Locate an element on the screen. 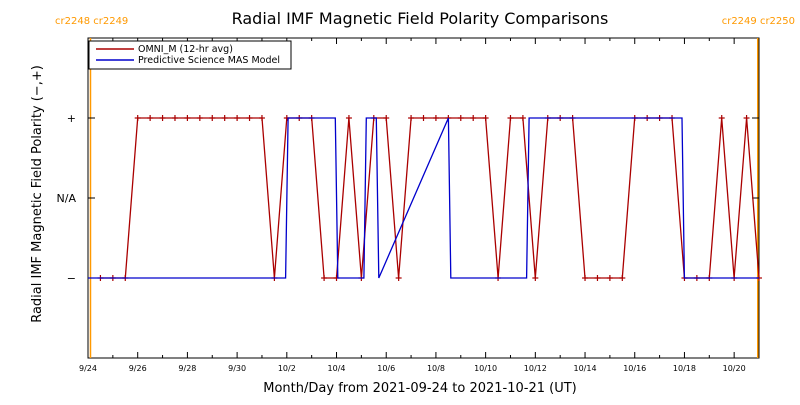 This screenshot has width=800, height=405. carrington-label-0: cr2248 cr2249 is located at coordinates (91, 21).